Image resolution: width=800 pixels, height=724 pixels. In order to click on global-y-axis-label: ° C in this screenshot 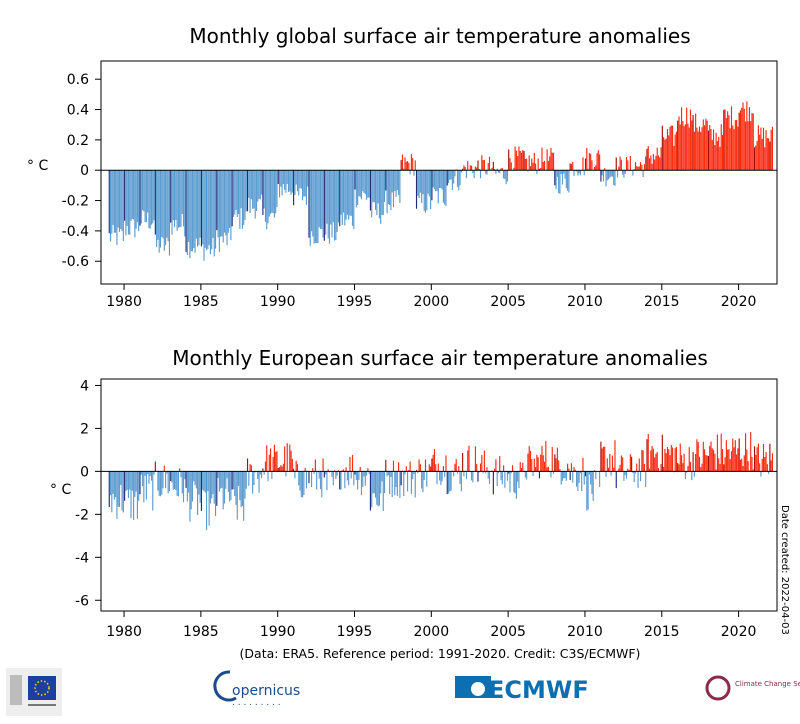, I will do `click(37, 166)`.